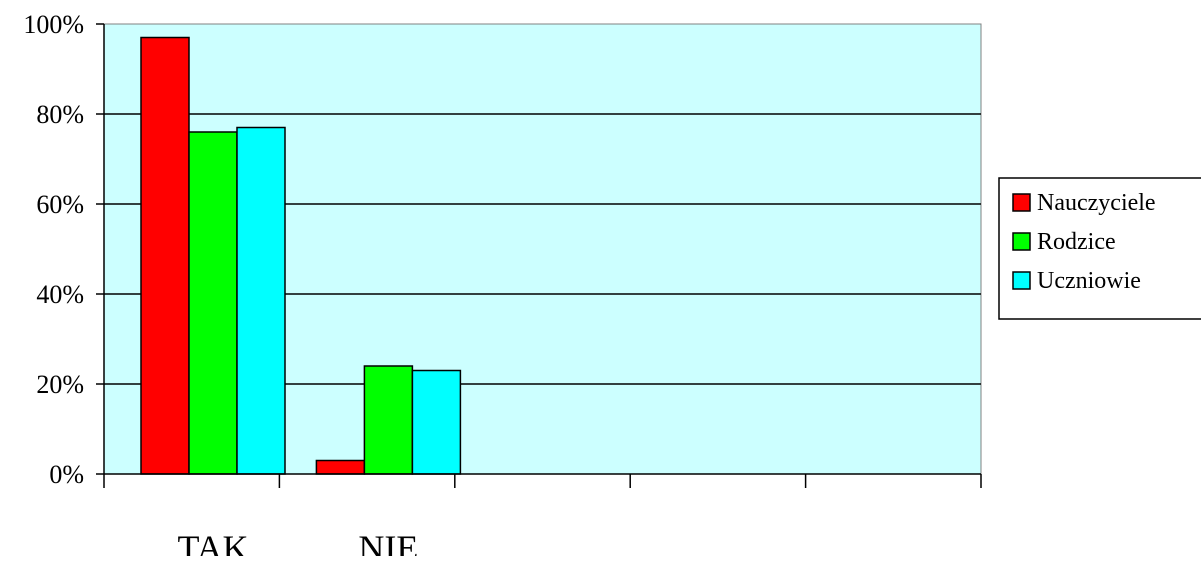 The image size is (1201, 561). I want to click on y-tick-label: 80%, so click(60, 114).